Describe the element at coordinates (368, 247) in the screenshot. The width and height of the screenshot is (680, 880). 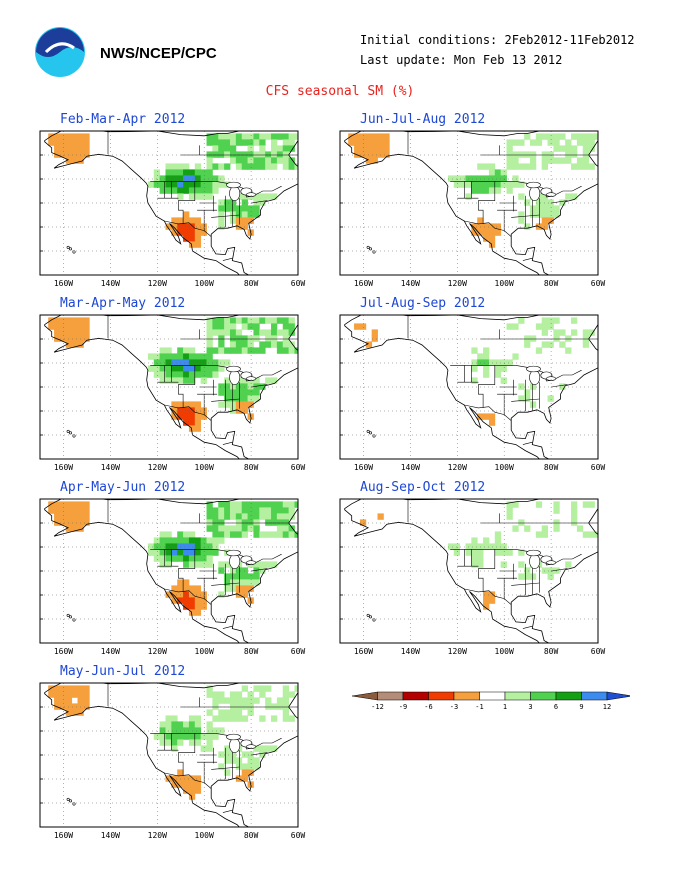
I see `island` at that location.